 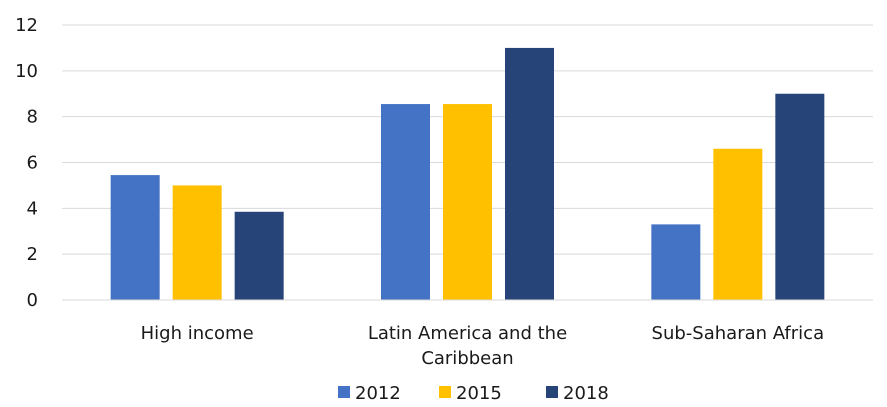 I want to click on y-tick-label: 6, so click(x=32, y=163).